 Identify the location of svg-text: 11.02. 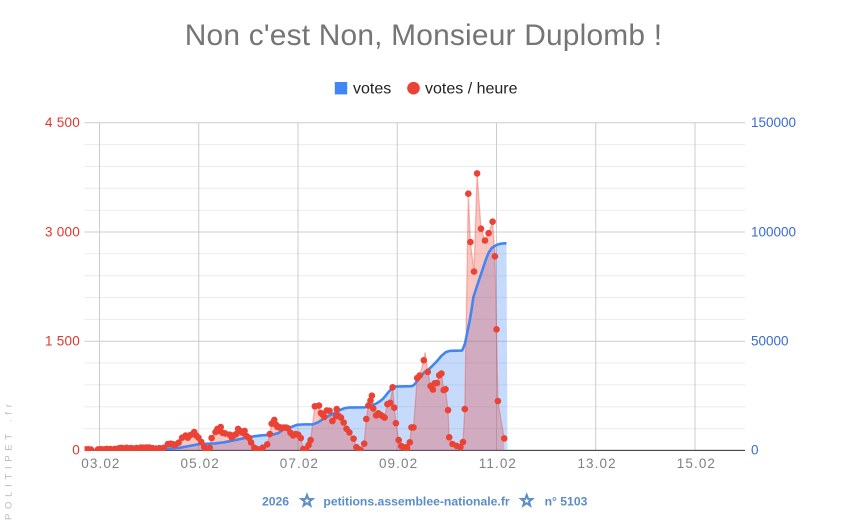
(498, 463).